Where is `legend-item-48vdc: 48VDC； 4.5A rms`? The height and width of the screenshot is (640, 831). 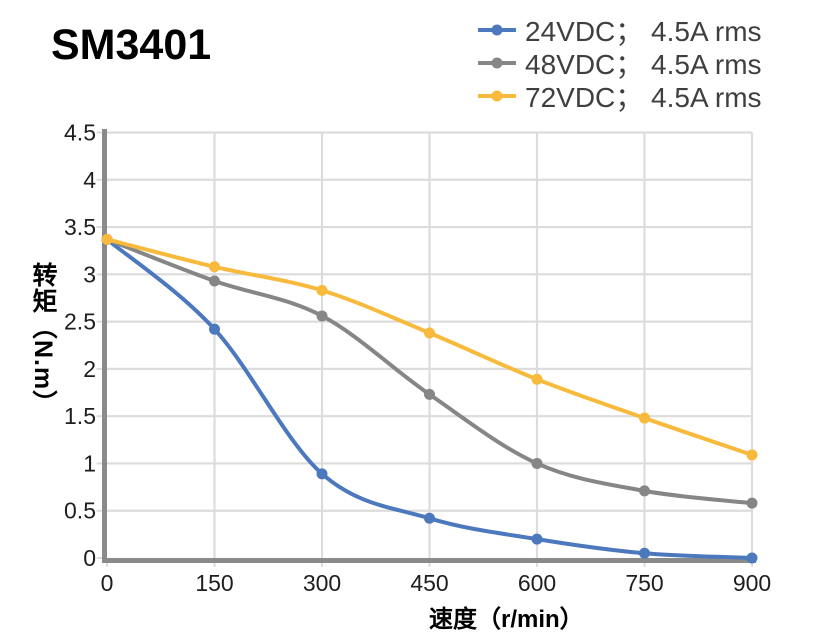
legend-item-48vdc: 48VDC； 4.5A rms is located at coordinates (620, 63).